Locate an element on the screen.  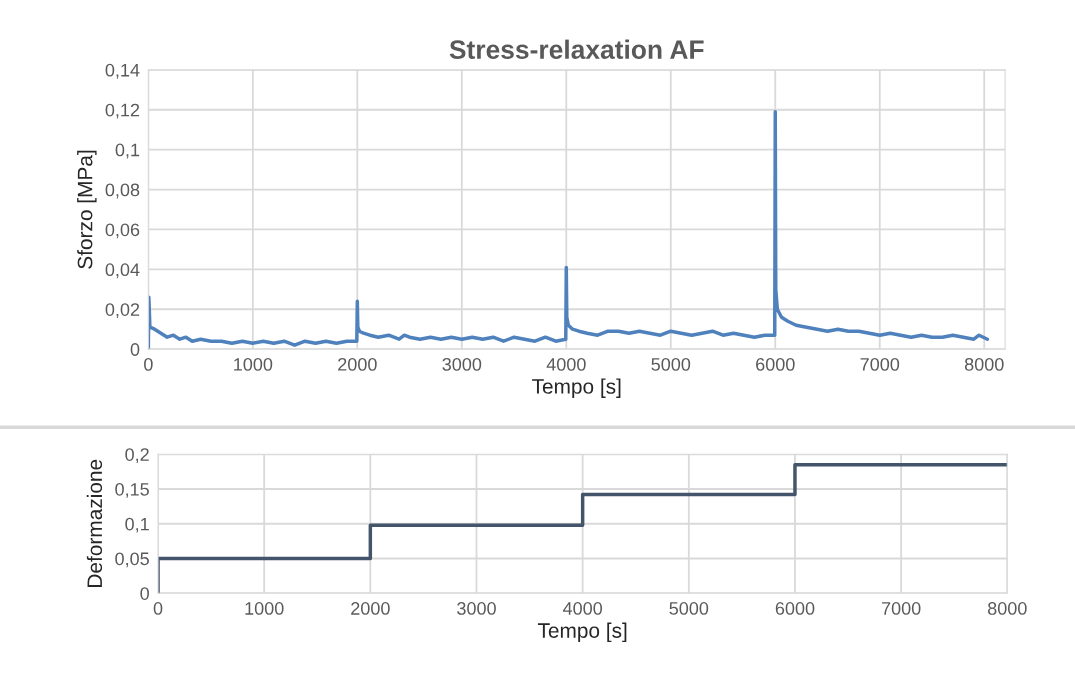
y-tick-label: 0,14 is located at coordinates (122, 71).